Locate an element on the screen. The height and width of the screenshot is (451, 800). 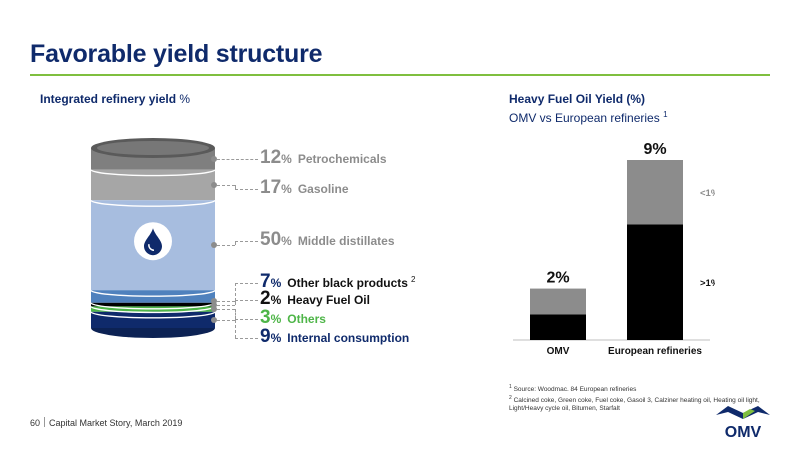
droplet-icon is located at coordinates (153, 242).